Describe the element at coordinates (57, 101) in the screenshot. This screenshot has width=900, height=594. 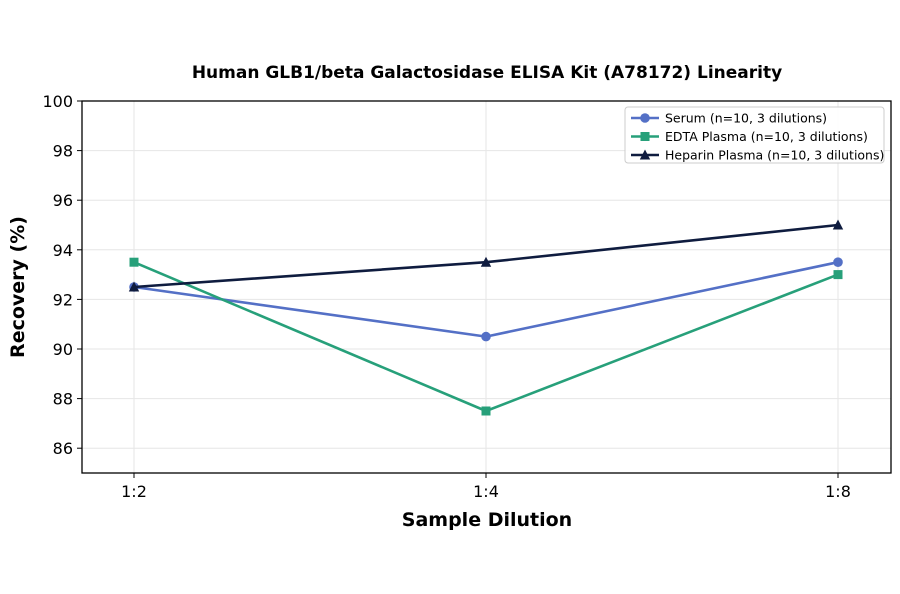
I see `y-tick-label: 100` at that location.